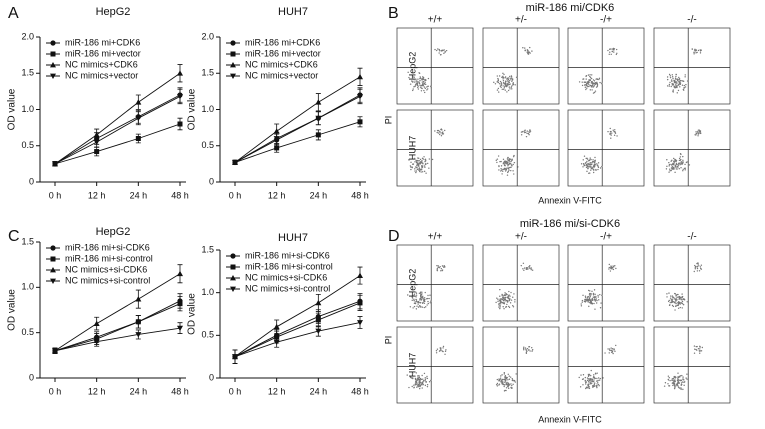  I want to click on legend-label: NC mimics+vector, so click(101, 75).